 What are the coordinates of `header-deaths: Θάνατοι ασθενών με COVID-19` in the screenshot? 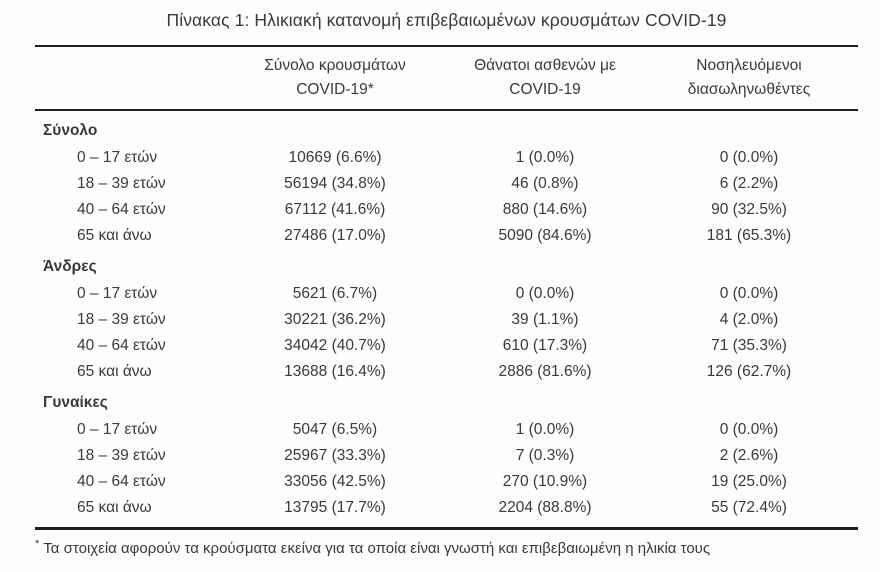 It's located at (545, 78).